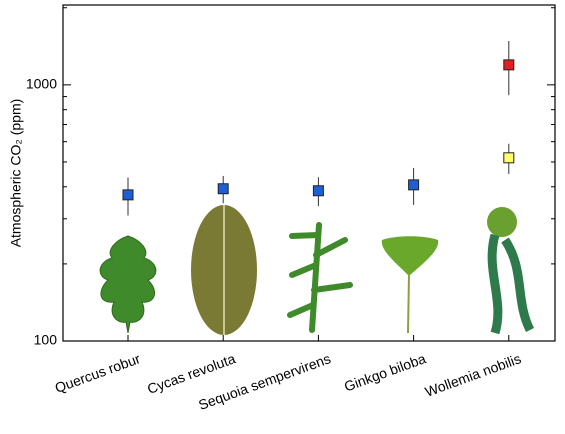  What do you see at coordinates (473, 375) in the screenshot?
I see `x-tick-label: Wollemia nobilis` at bounding box center [473, 375].